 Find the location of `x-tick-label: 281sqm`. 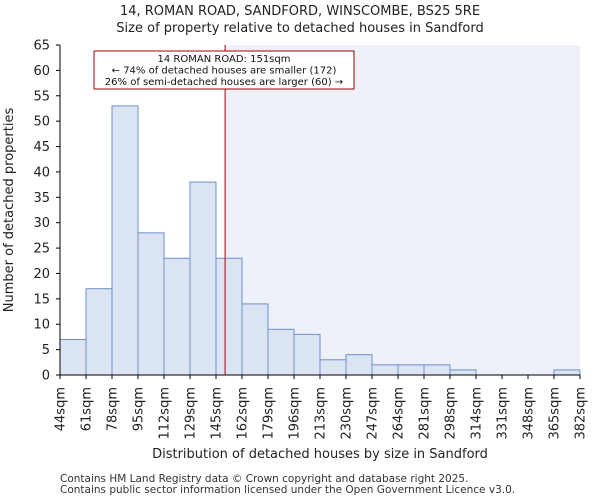

x-tick-label: 281sqm is located at coordinates (425, 413).